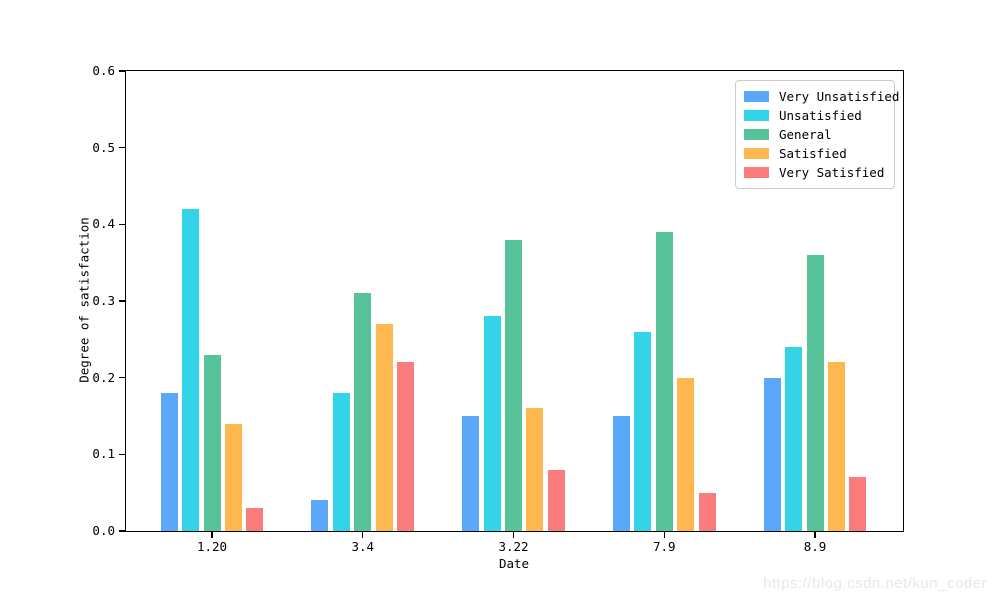 This screenshot has width=1000, height=597. Describe the element at coordinates (664, 546) in the screenshot. I see `x-tick-label: 7.9` at that location.